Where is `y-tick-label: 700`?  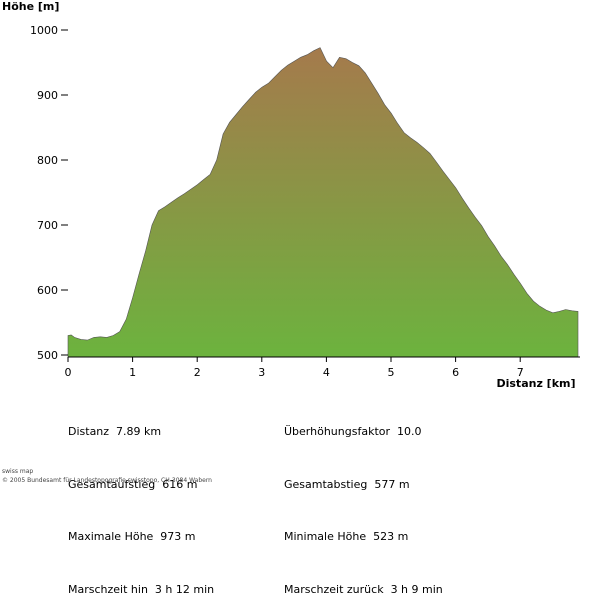
y-tick-label: 700 is located at coordinates (47, 225).